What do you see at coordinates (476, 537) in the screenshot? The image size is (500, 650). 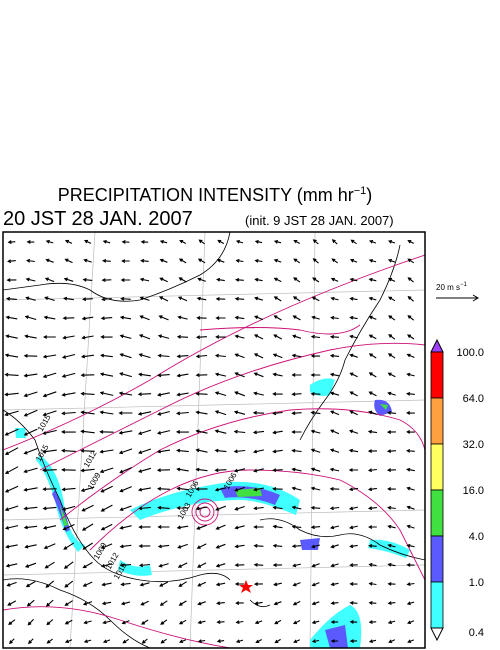 I see `colorbar-label: 4.0` at bounding box center [476, 537].